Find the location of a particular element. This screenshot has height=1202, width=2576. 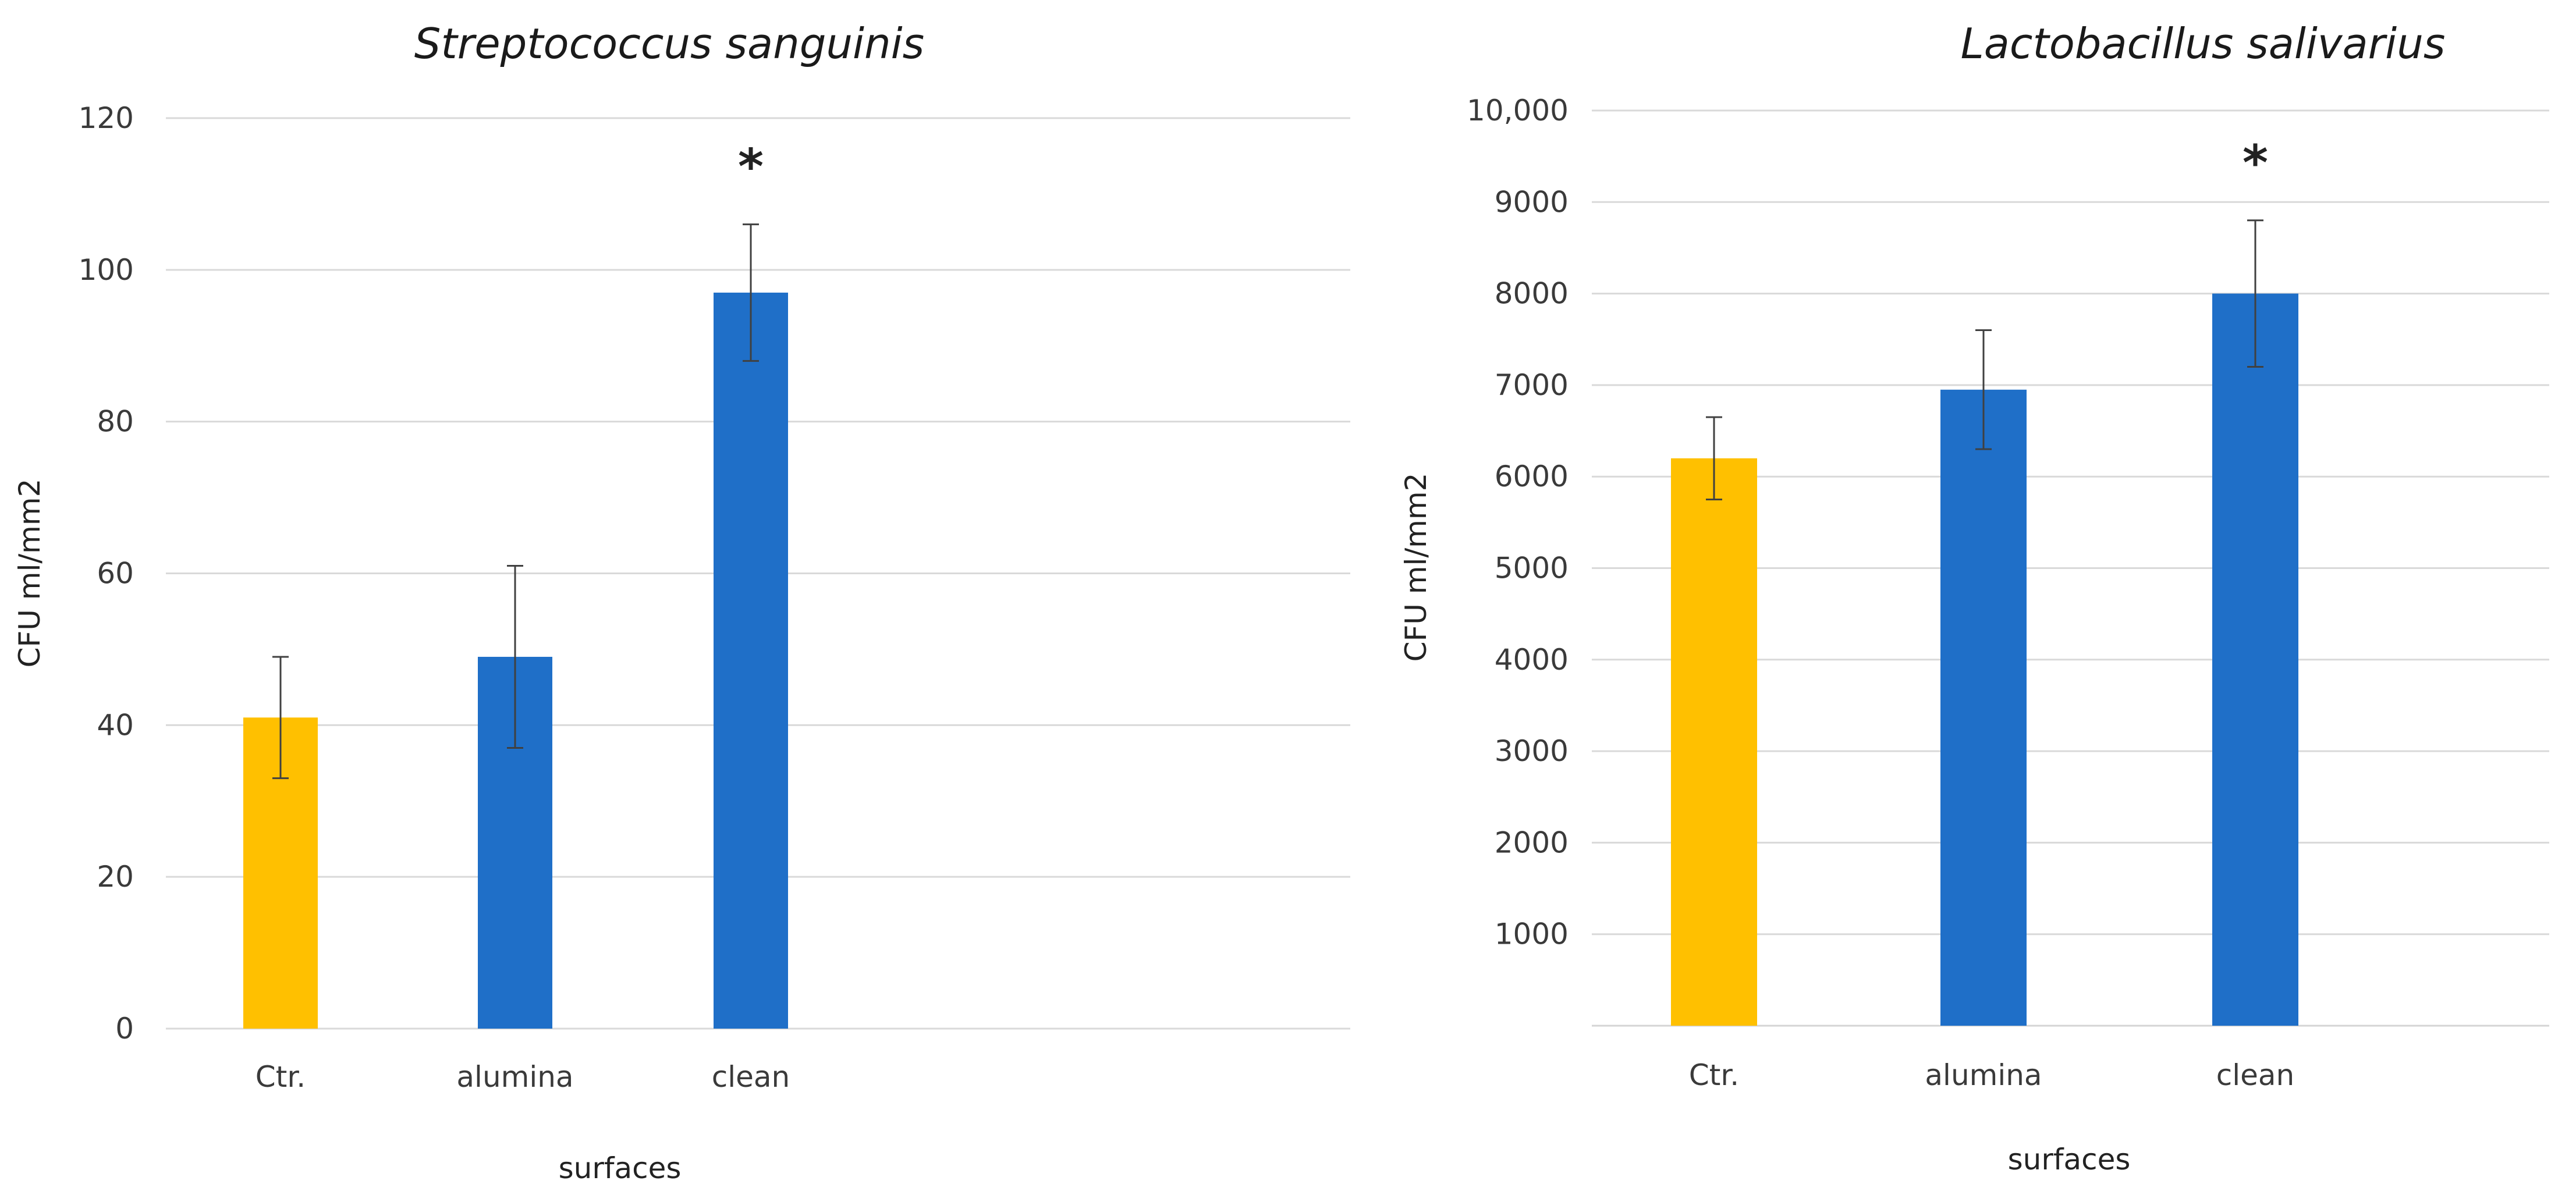

y-tick-label: 60 is located at coordinates (116, 574).